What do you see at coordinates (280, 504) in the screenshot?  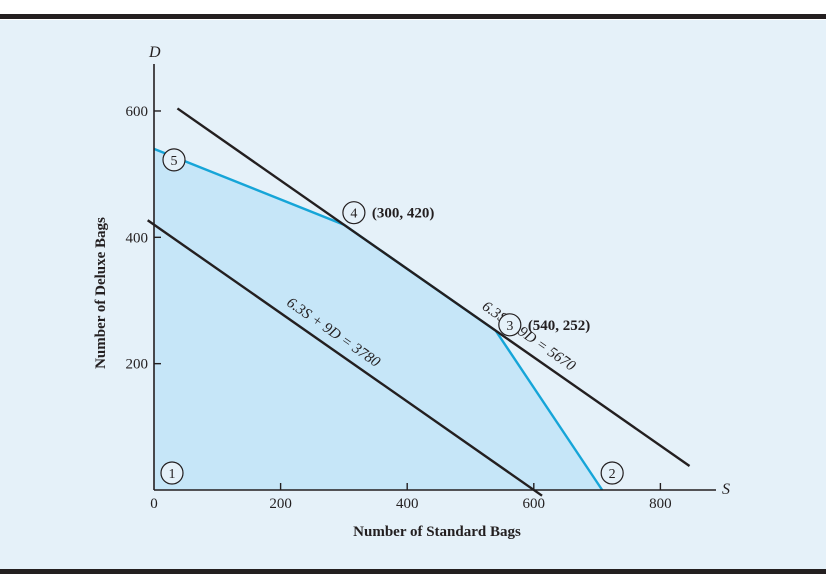 I see `x-tick-label: 200` at bounding box center [280, 504].